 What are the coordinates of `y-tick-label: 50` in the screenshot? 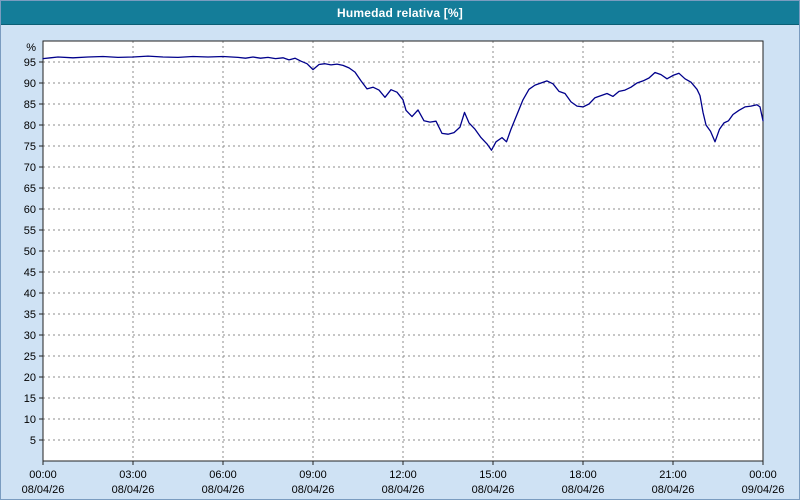 It's located at (30, 252).